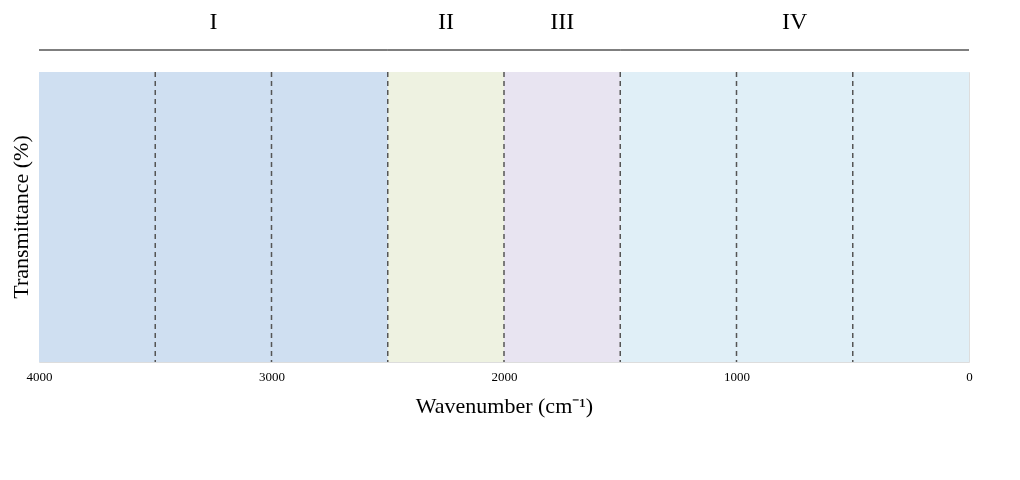  What do you see at coordinates (562, 21) in the screenshot?
I see `series-label: III` at bounding box center [562, 21].